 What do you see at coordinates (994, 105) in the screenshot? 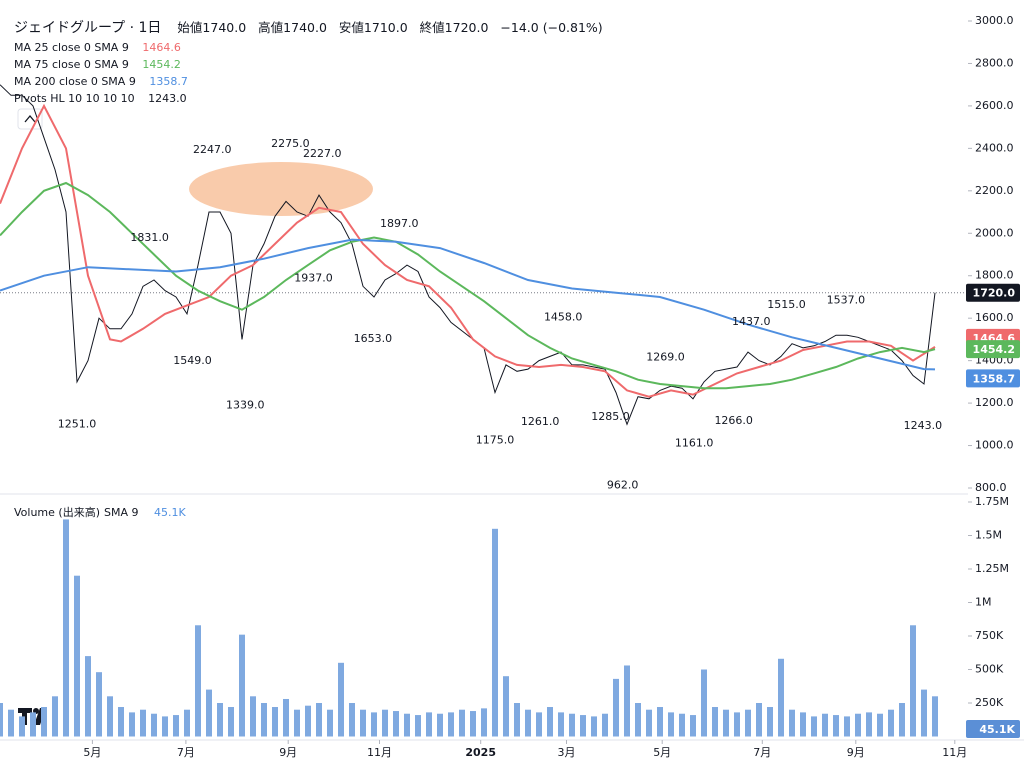
I see `y-tick-label: 2600.0` at bounding box center [994, 105].